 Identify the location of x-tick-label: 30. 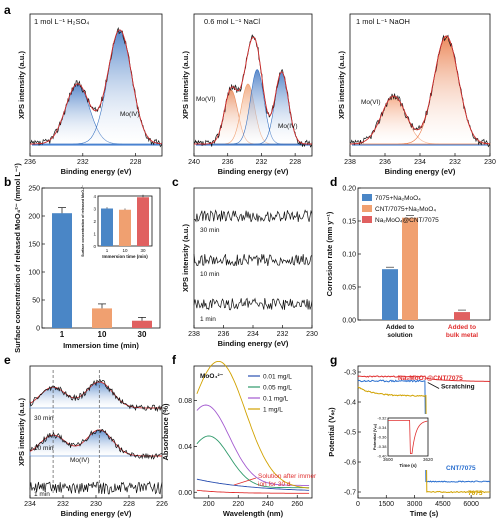
(142, 334).